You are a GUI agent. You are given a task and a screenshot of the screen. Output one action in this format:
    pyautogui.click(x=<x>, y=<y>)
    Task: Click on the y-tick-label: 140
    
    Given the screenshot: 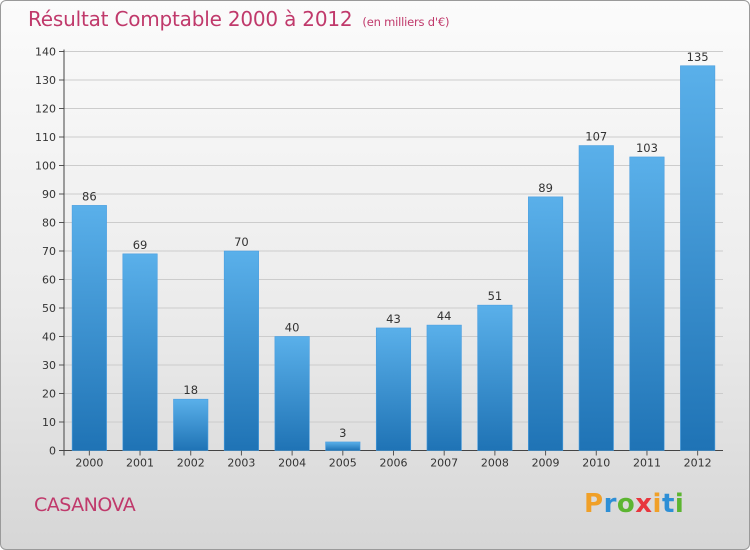 What is the action you would take?
    pyautogui.click(x=45, y=52)
    